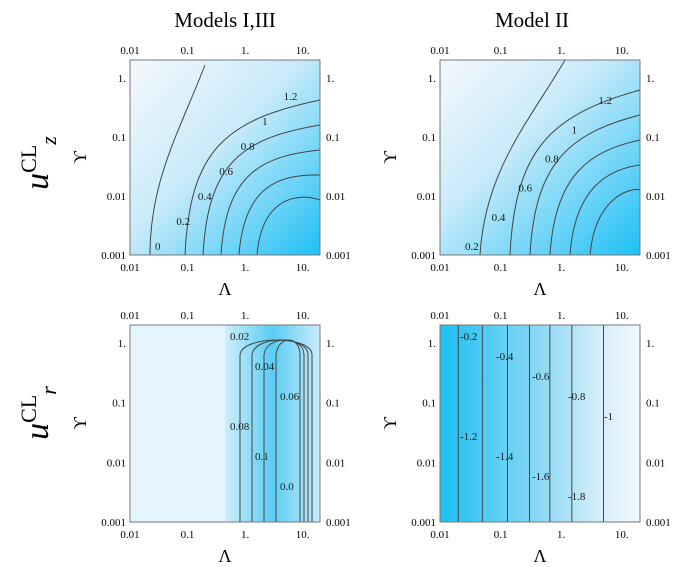 Image resolution: width=674 pixels, height=567 pixels. What do you see at coordinates (561, 316) in the screenshot?
I see `panel-3-x-tick-top-2: 1.` at bounding box center [561, 316].